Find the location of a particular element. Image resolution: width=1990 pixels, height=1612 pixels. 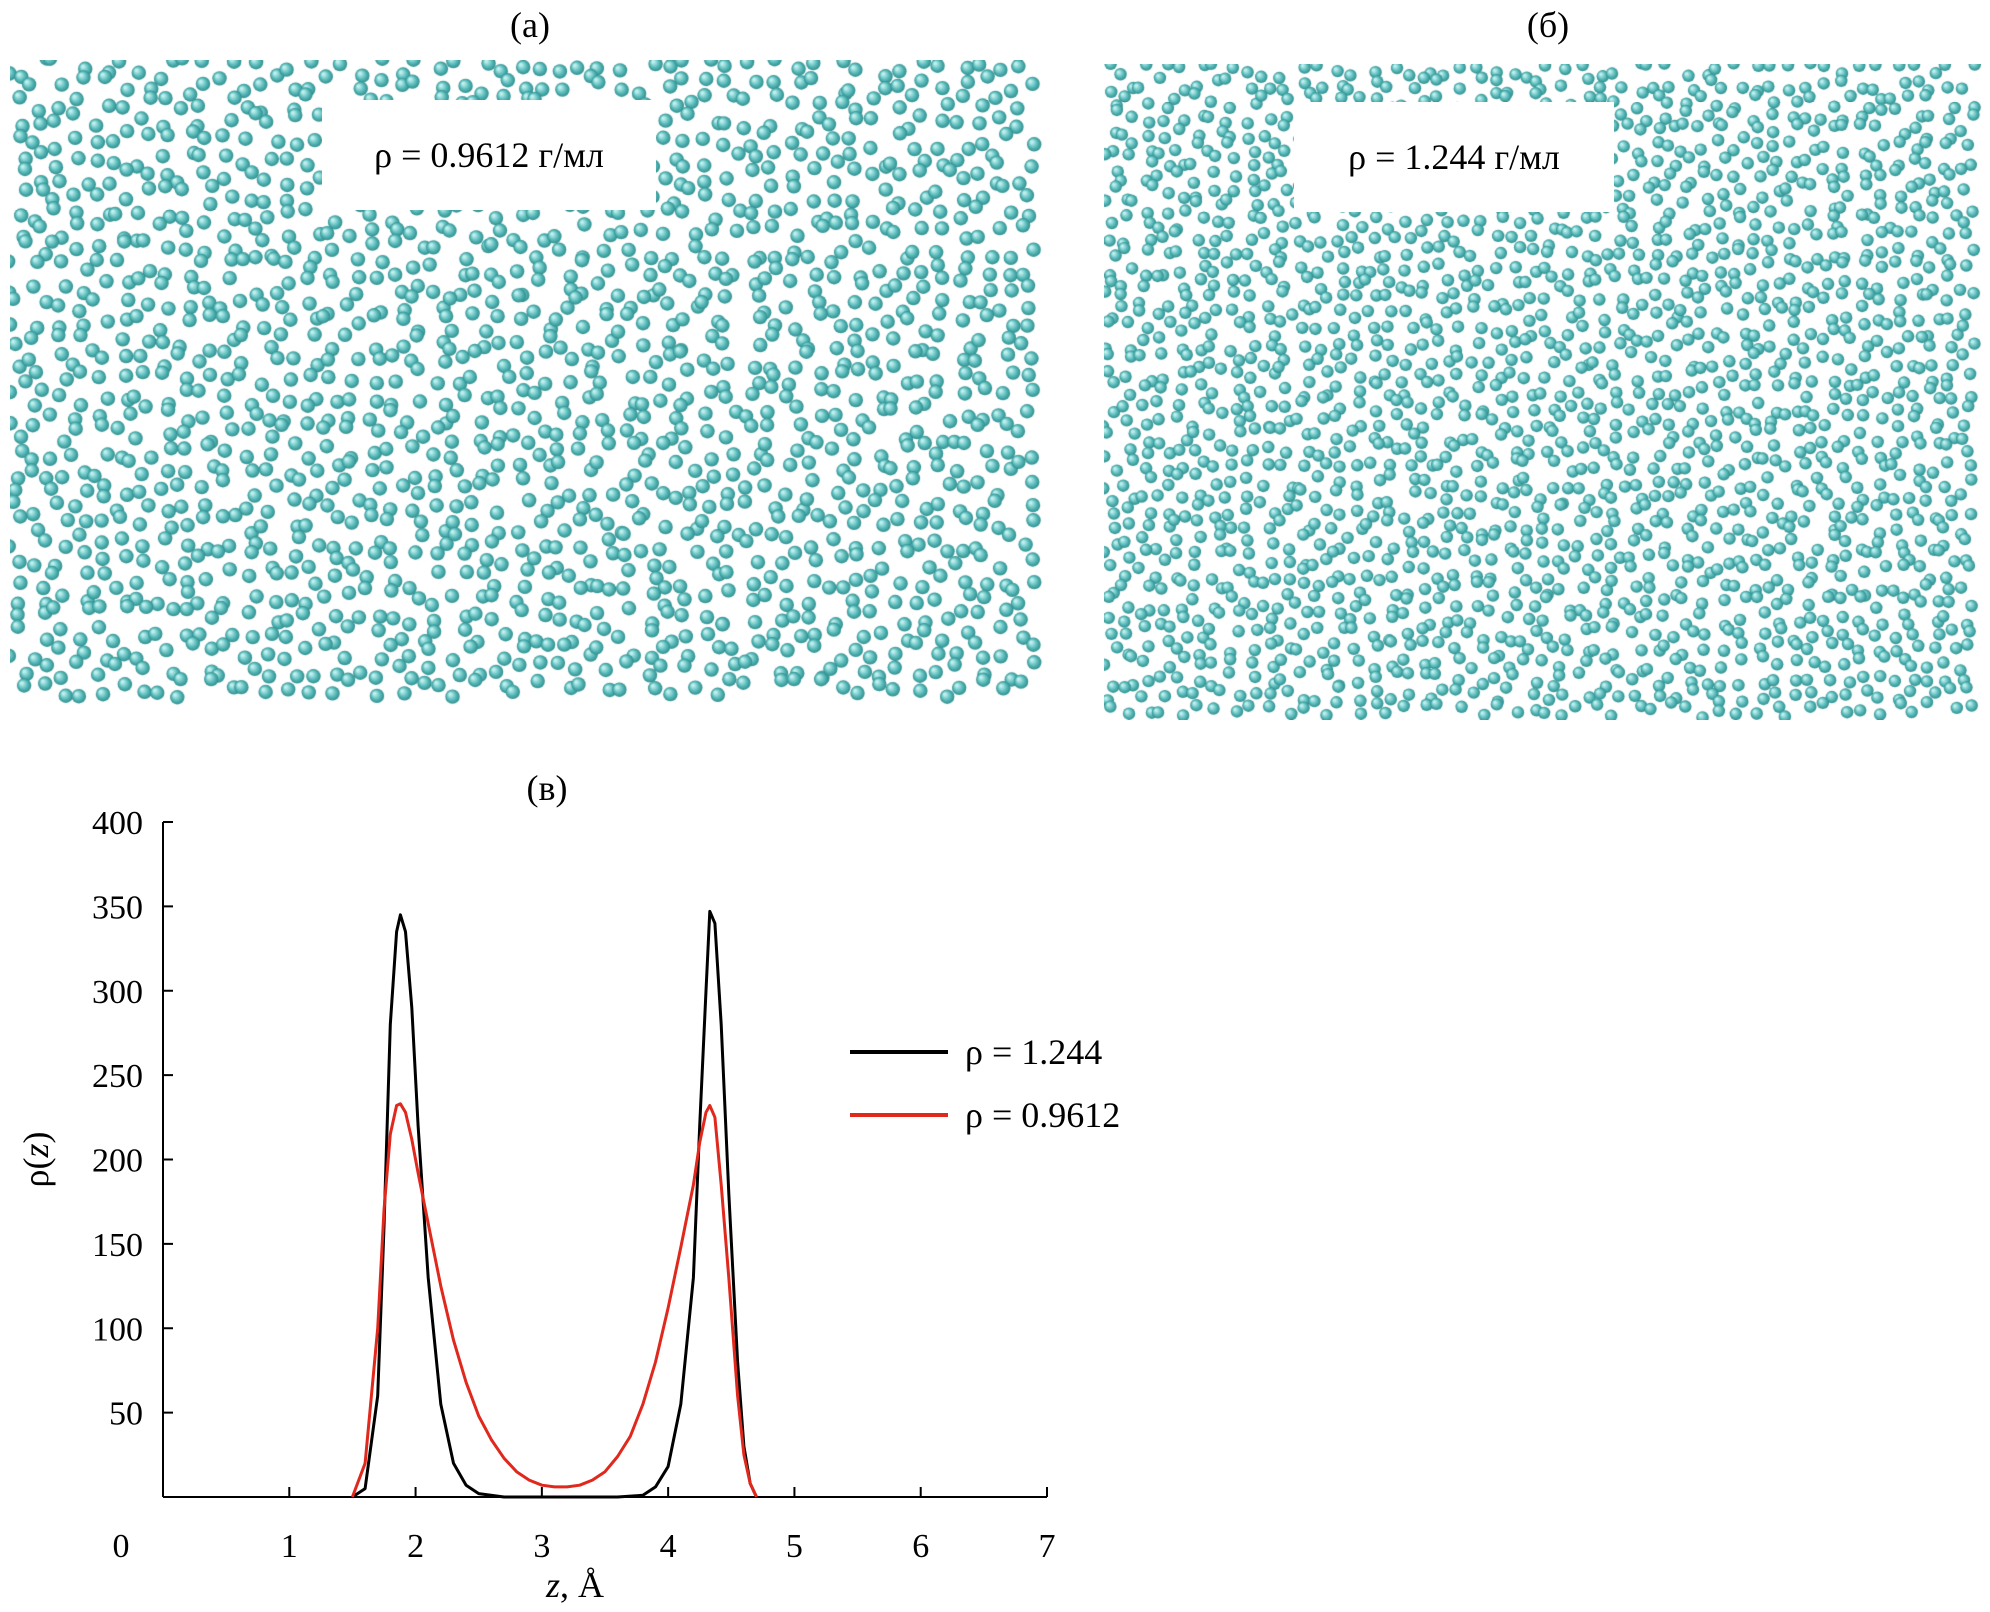

y-tick-label: 250 is located at coordinates (117, 1076).